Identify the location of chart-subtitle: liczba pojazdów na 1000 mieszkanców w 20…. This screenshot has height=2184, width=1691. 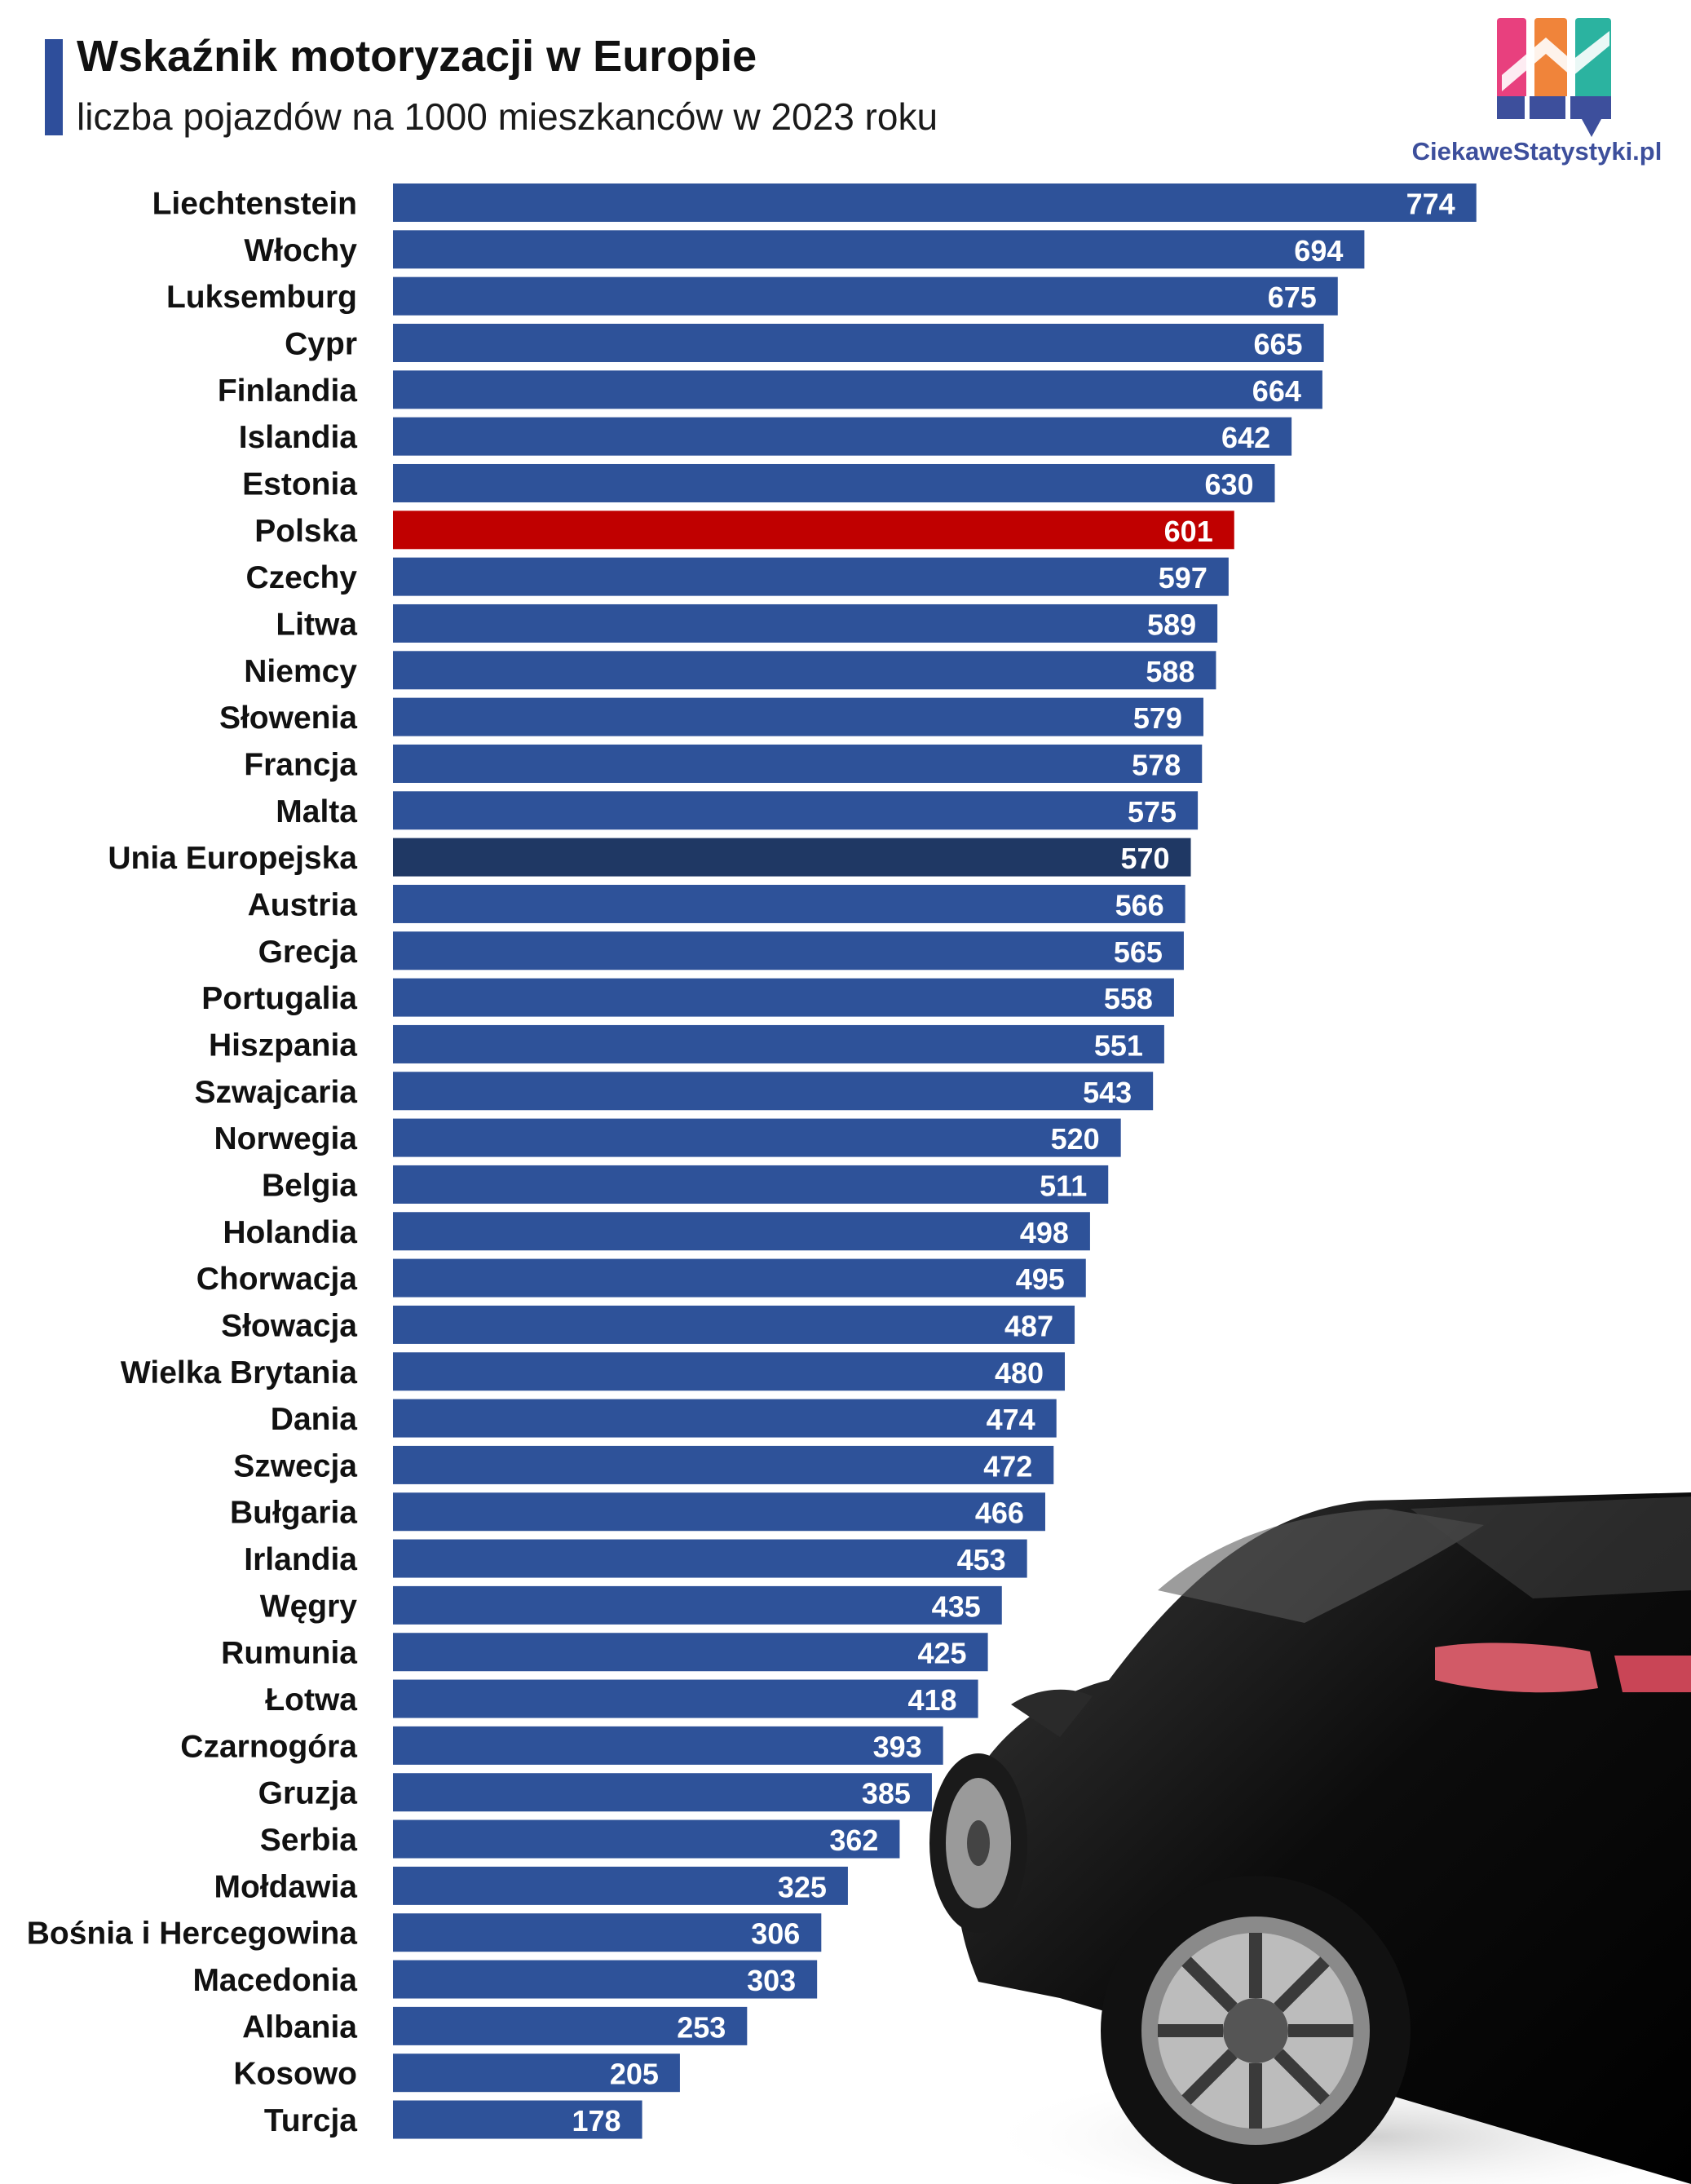
(507, 116).